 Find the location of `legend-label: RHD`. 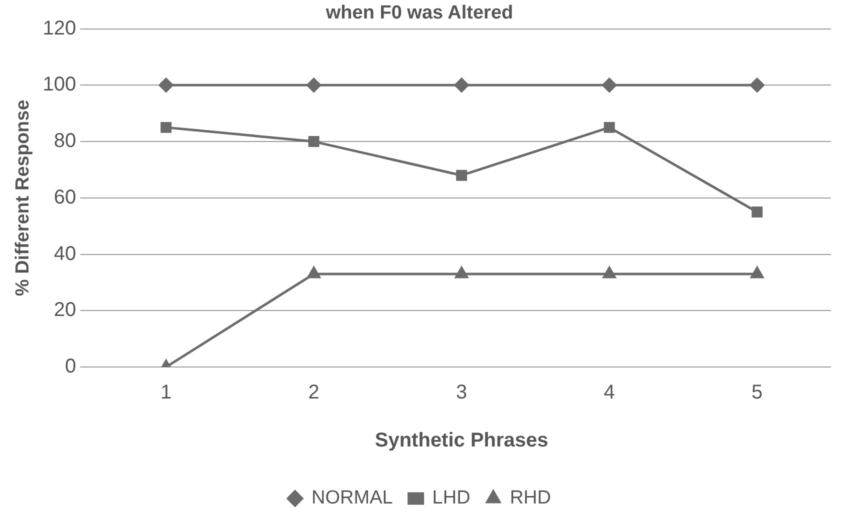

legend-label: RHD is located at coordinates (530, 498).